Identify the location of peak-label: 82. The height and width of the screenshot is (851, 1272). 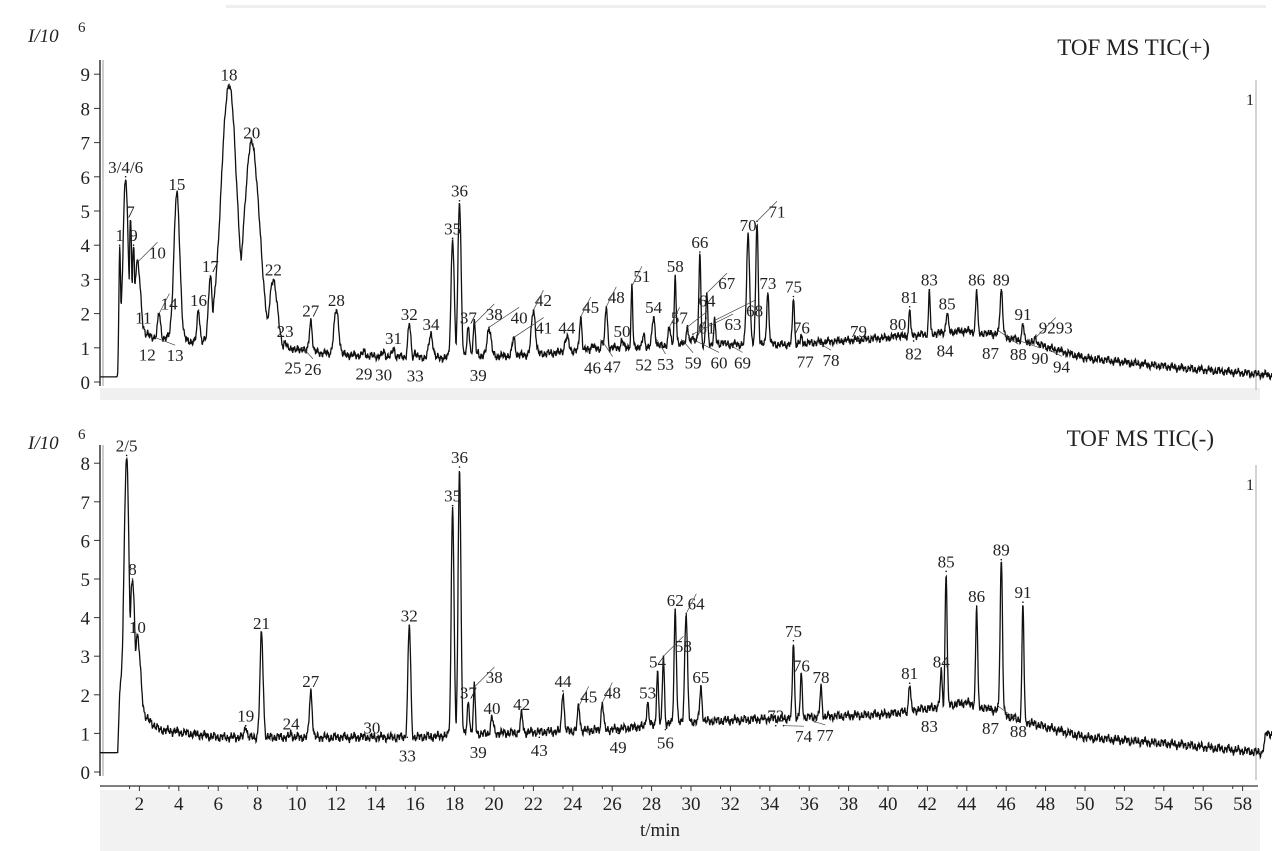
(913, 353).